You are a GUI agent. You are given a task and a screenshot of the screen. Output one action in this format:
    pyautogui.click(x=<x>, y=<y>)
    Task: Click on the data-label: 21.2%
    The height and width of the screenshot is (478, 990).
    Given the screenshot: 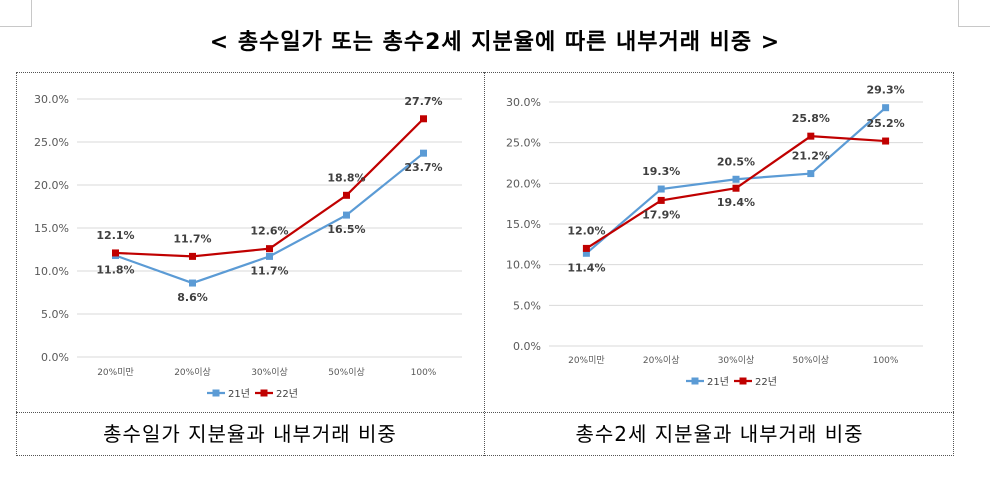 What is the action you would take?
    pyautogui.click(x=811, y=156)
    